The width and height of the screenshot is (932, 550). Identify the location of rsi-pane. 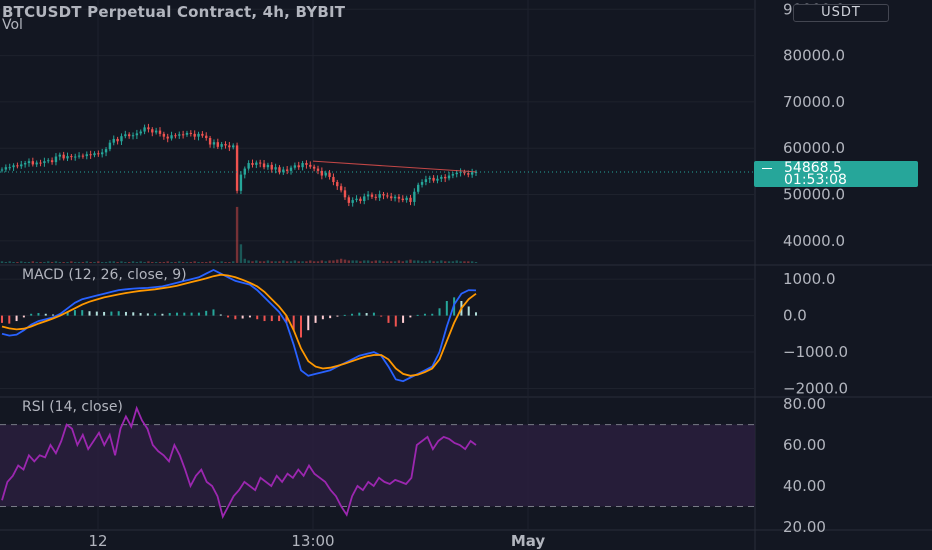
(239, 462).